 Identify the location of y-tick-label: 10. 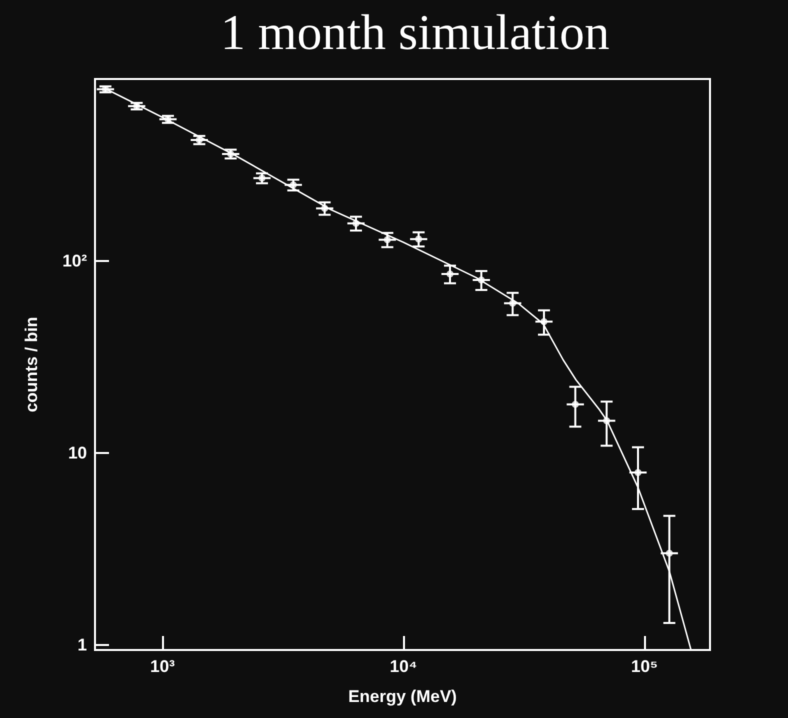
(77, 452).